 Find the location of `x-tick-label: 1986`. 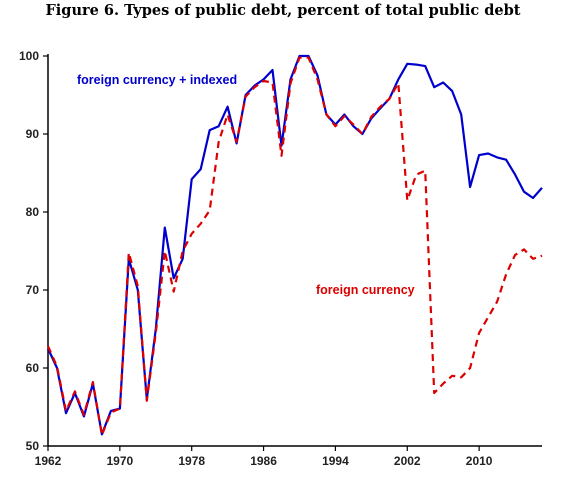

x-tick-label: 1986 is located at coordinates (263, 461).